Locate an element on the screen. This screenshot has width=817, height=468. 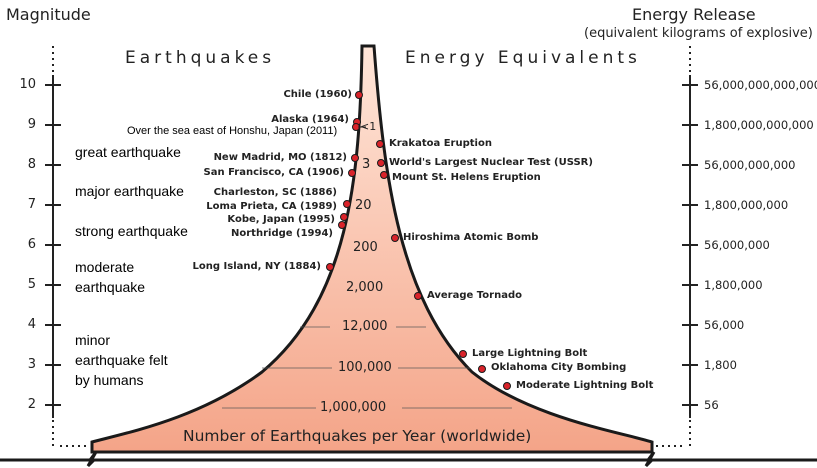
energy-label: 56,000 is located at coordinates (724, 325).